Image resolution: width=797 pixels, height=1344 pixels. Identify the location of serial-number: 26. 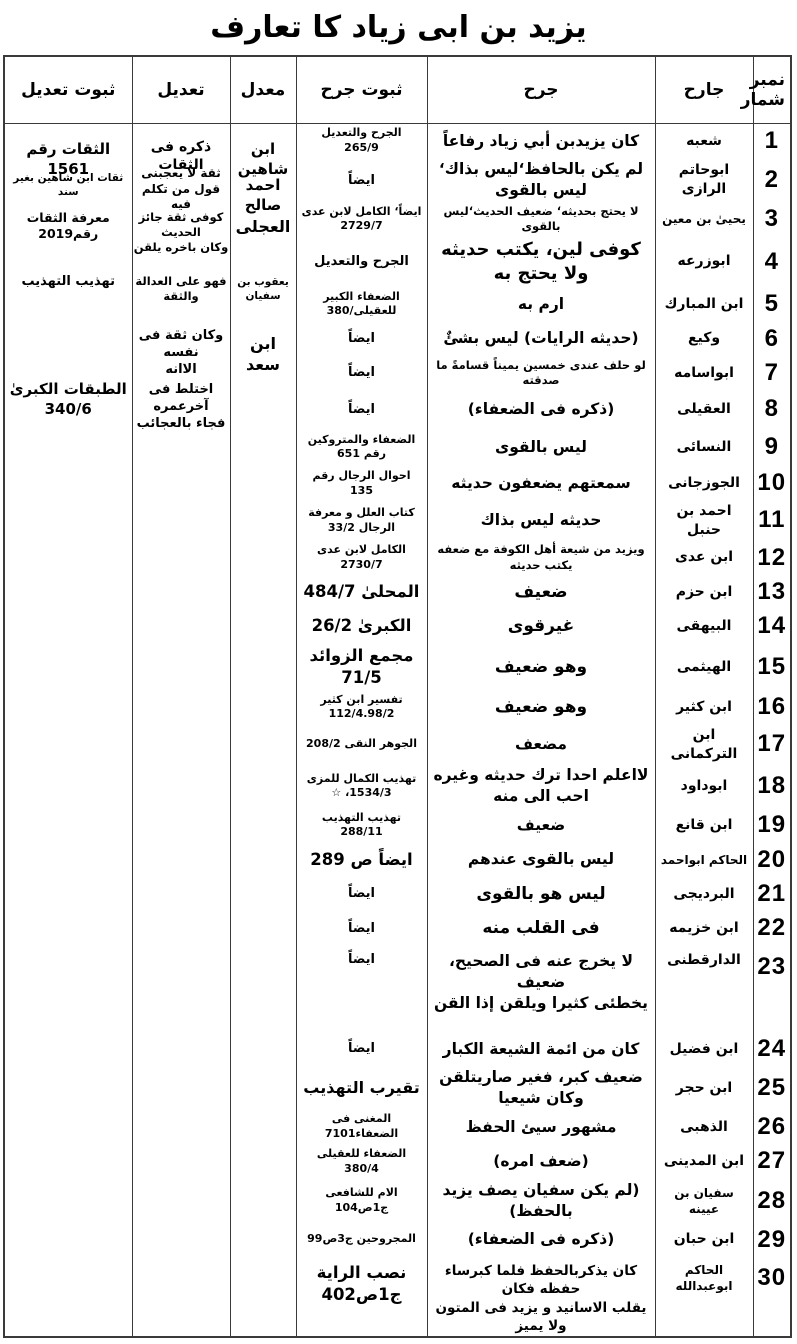
(772, 1127).